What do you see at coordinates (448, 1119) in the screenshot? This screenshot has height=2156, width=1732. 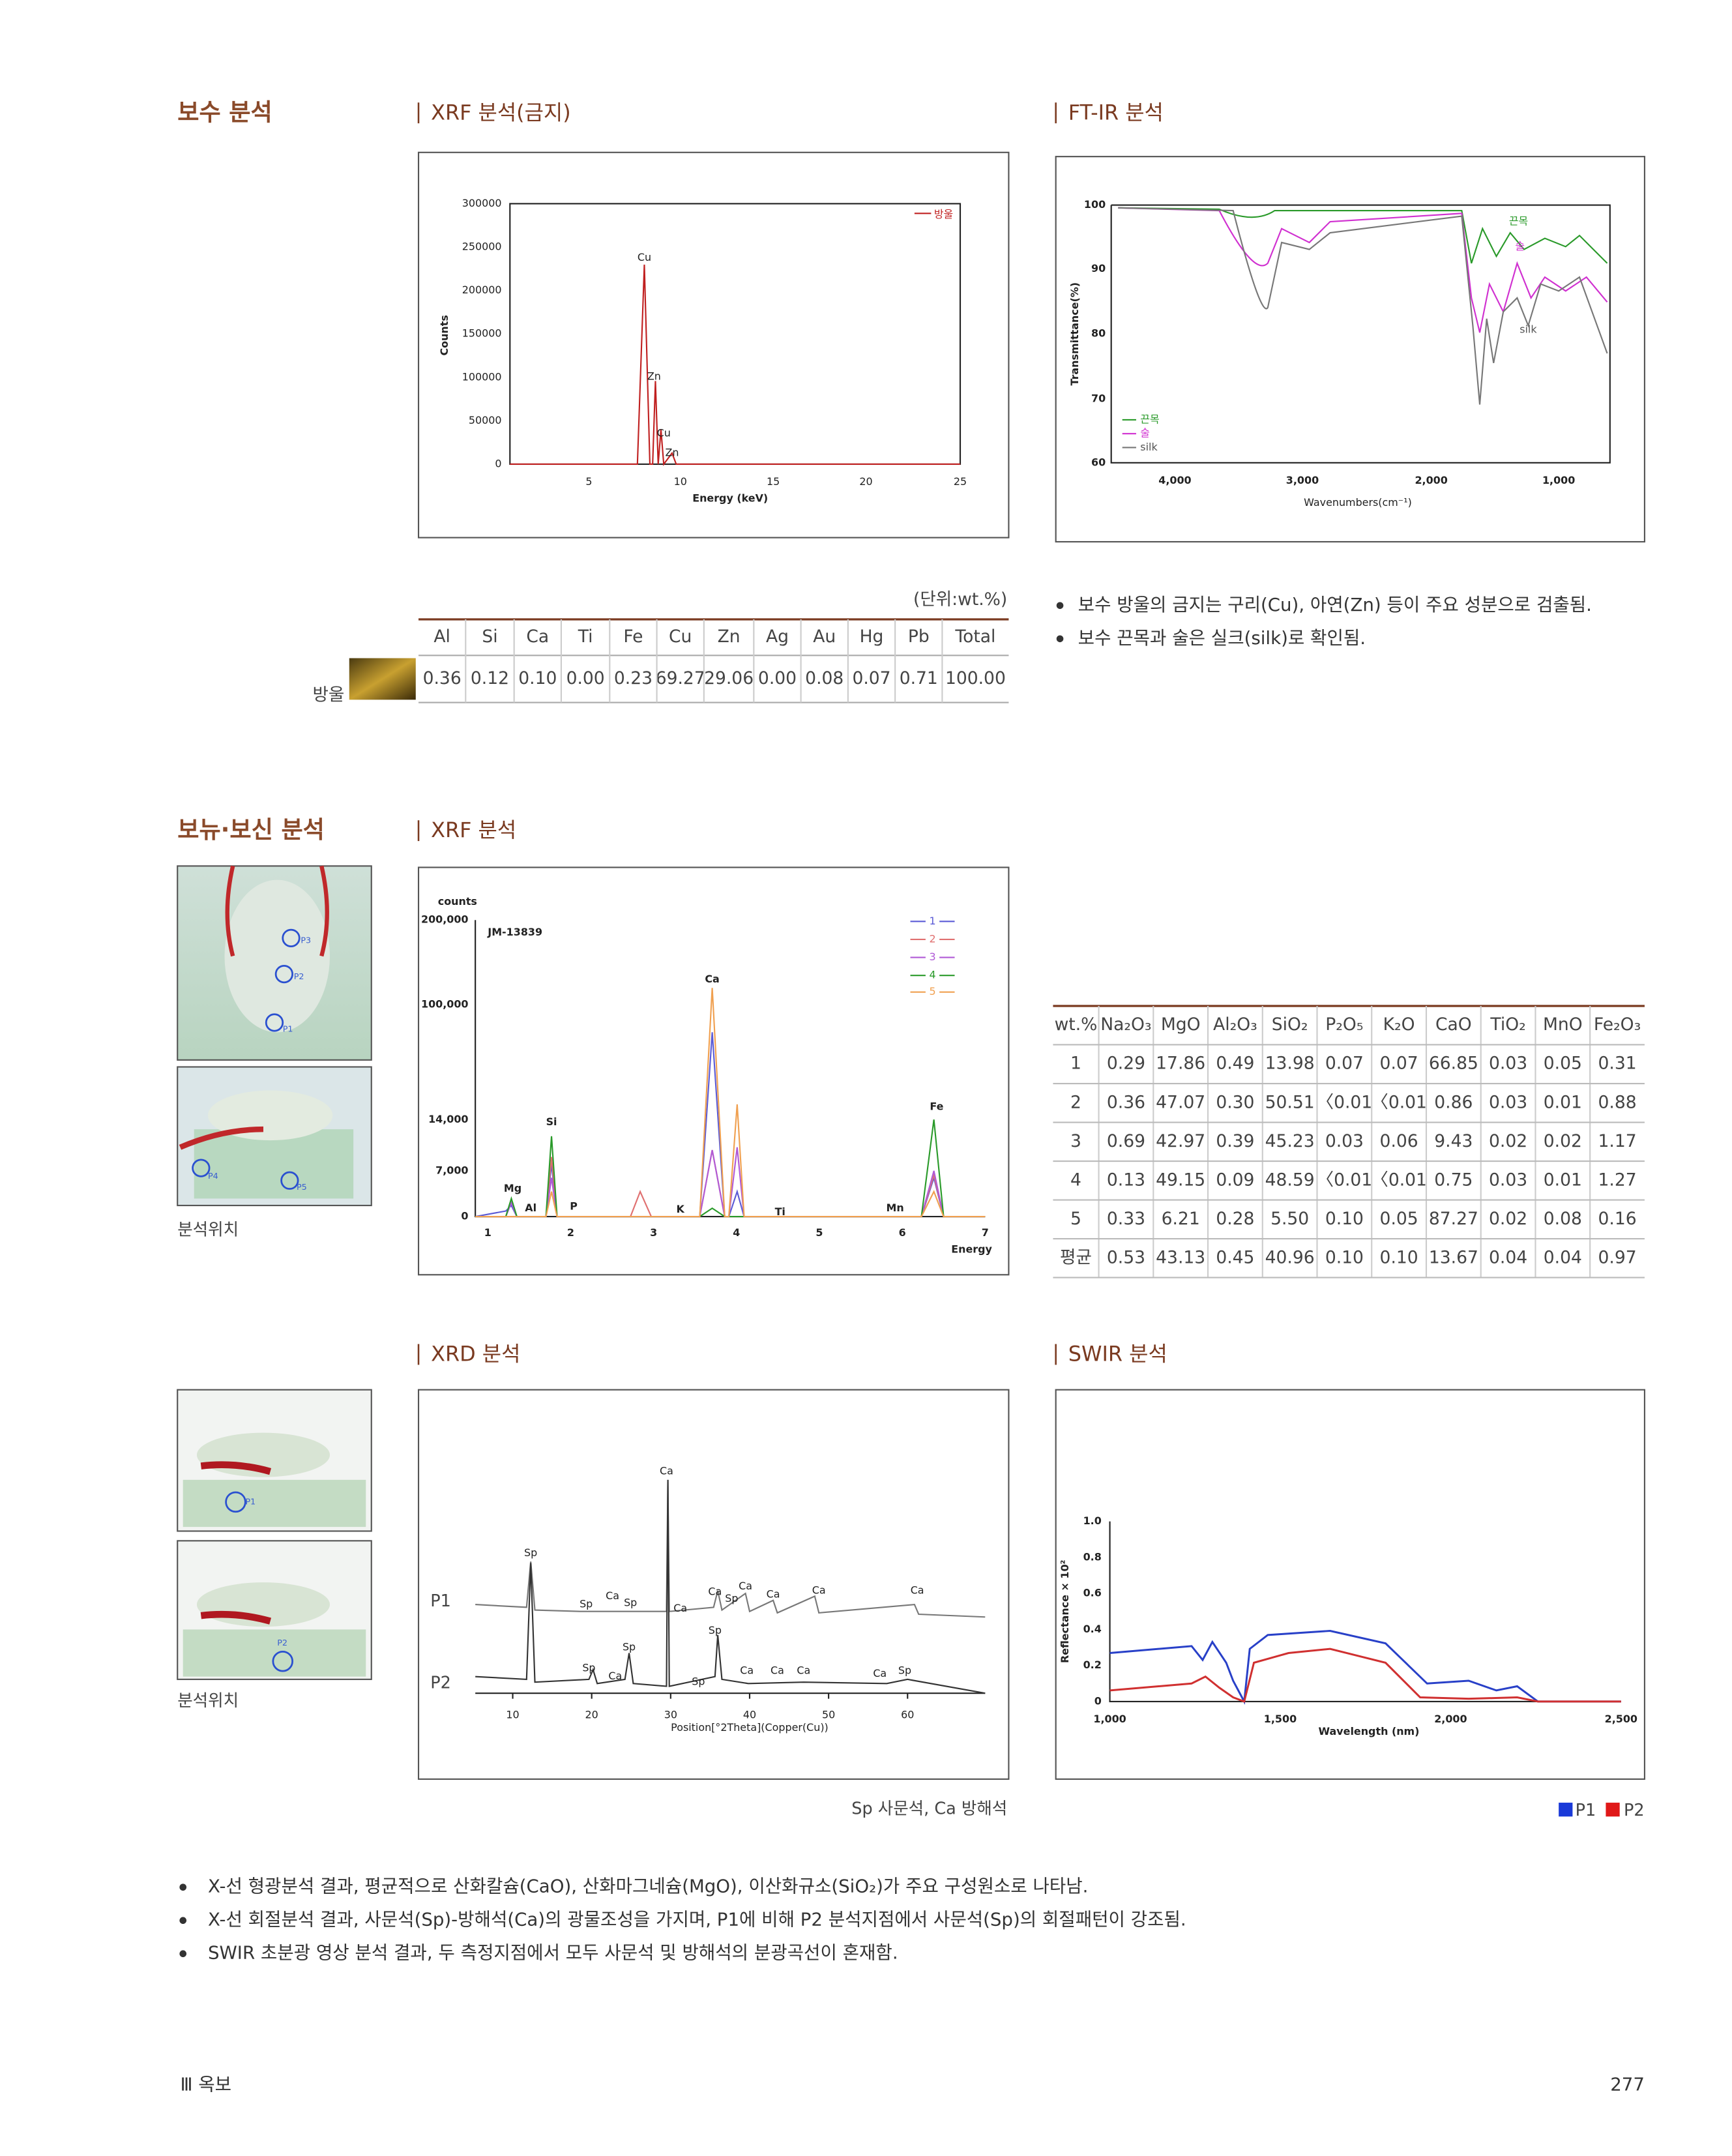 I see `label: 14,000` at bounding box center [448, 1119].